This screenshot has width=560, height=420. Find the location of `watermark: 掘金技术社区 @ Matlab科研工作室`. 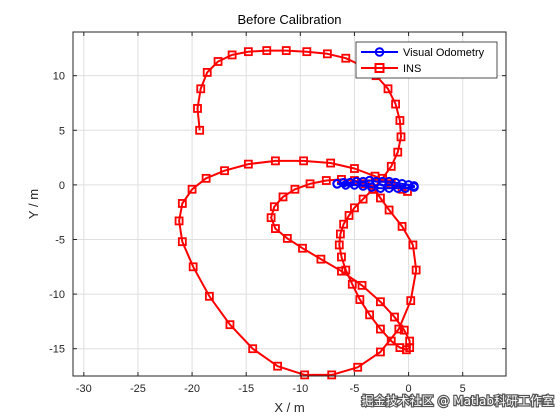

watermark: 掘金技术社区 @ Matlab科研工作室 is located at coordinates (457, 400).